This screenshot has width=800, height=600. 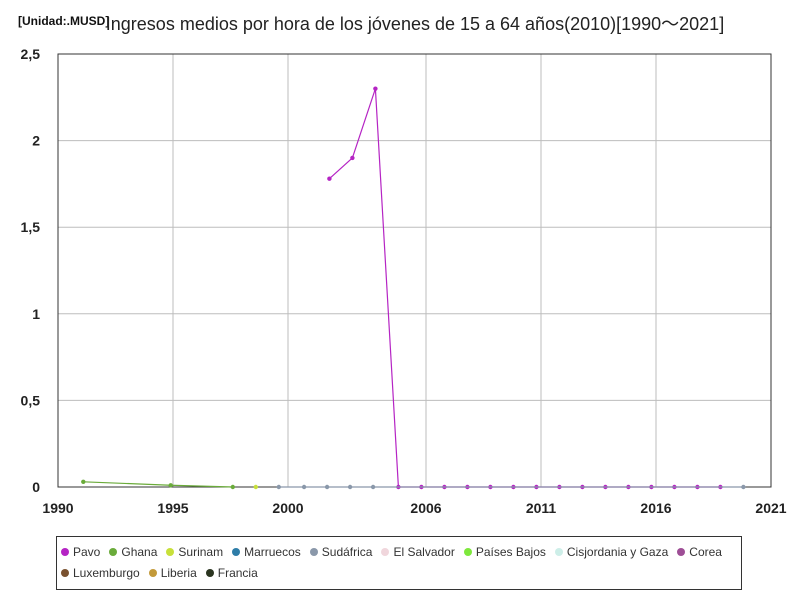 I want to click on legend-item: Pavo, so click(x=80, y=551).